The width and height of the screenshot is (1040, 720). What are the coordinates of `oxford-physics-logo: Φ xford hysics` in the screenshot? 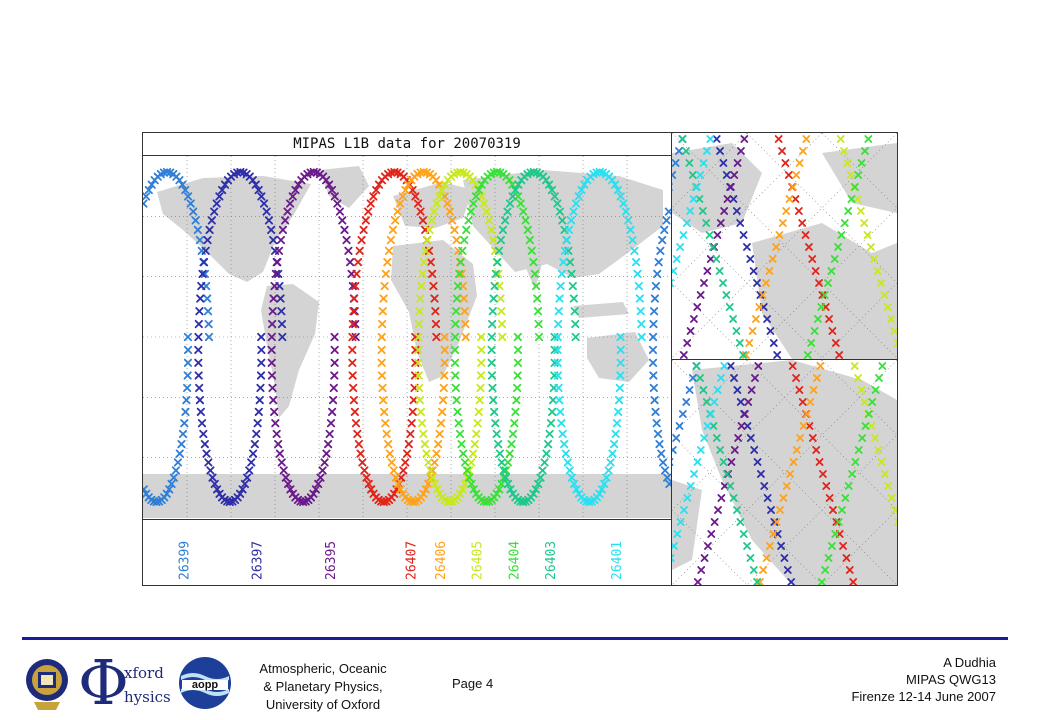 It's located at (124, 682).